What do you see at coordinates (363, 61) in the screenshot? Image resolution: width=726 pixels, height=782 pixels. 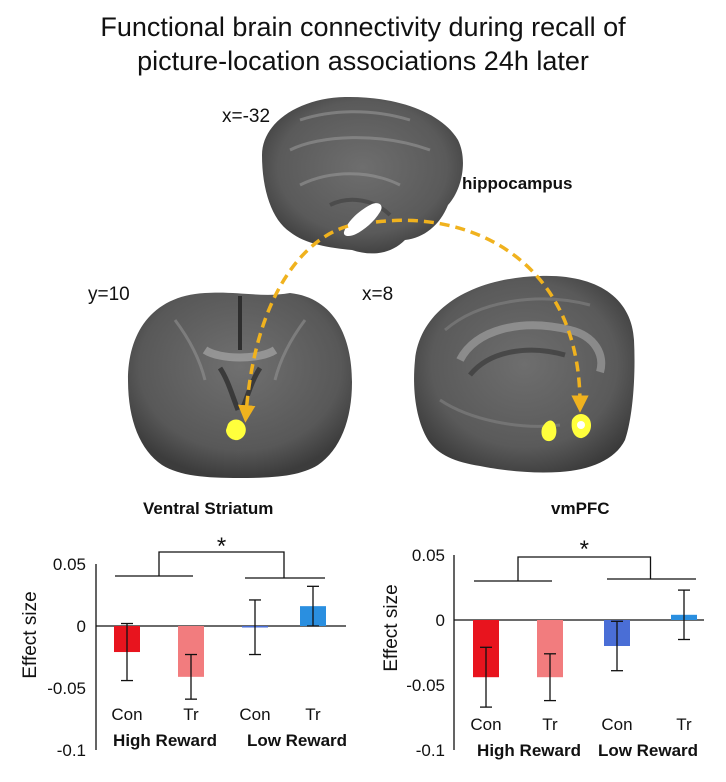 I see `title-line-2: picture-location associations 24h later` at bounding box center [363, 61].